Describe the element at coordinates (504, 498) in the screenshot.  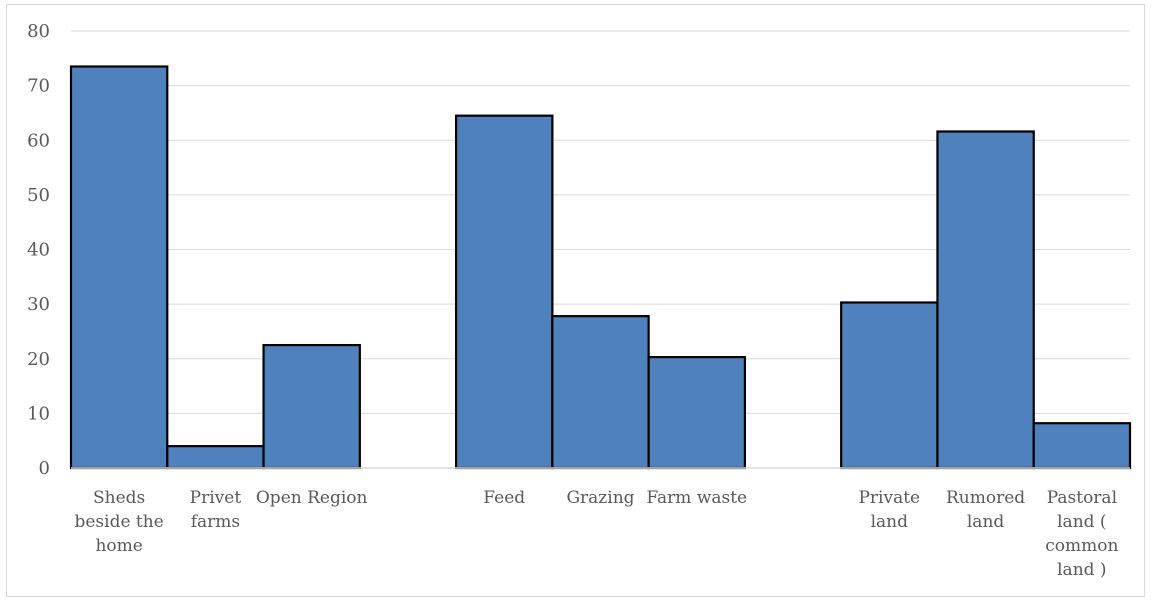
I see `x-category-label: Feed` at that location.